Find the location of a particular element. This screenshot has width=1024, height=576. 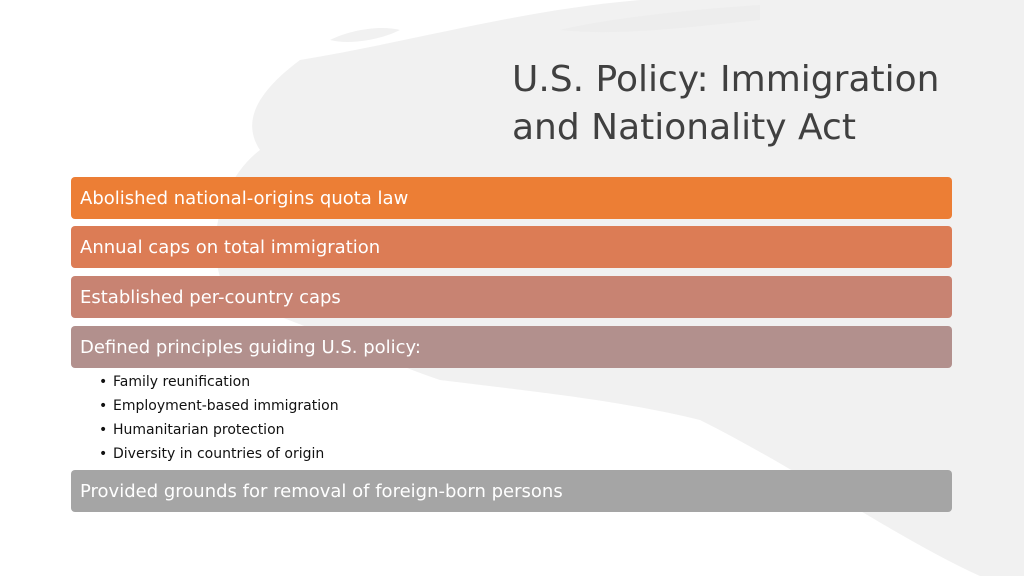

sublist-item-label: Family reunification is located at coordinates (182, 382).